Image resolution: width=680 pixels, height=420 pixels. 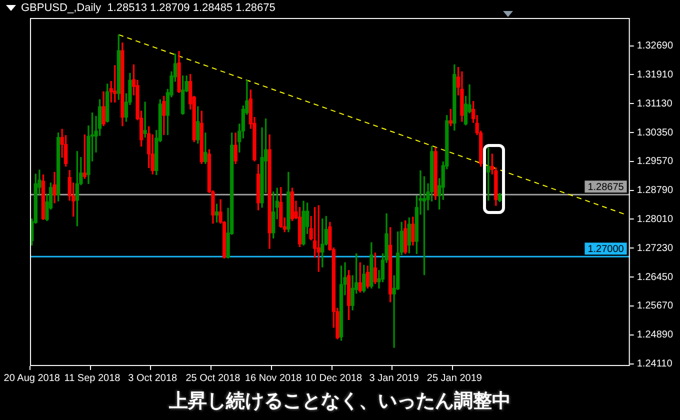 I want to click on y-tick-label: 1.30350, so click(x=655, y=132).